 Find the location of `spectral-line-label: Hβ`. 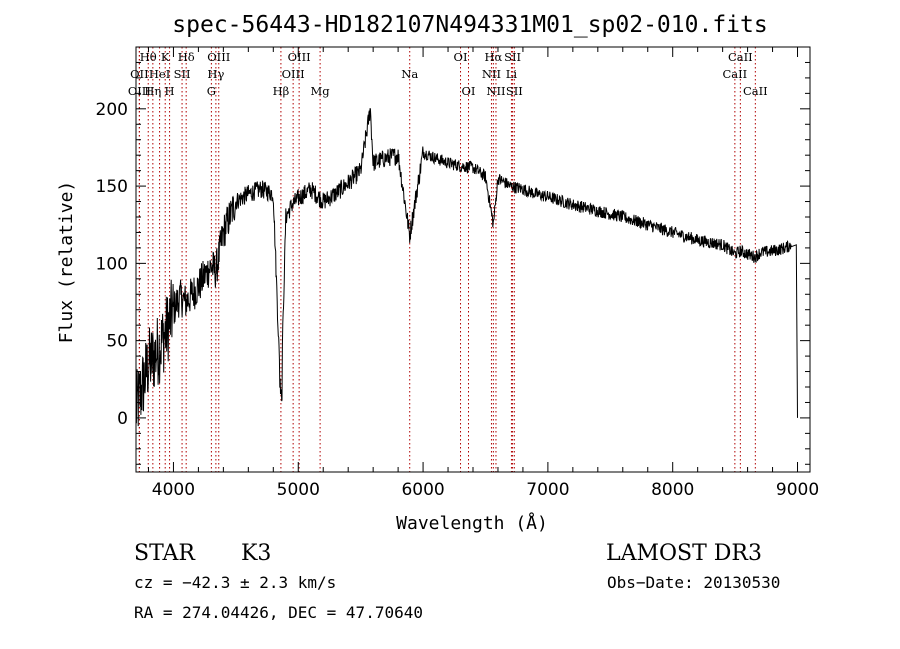

spectral-line-label: Hβ is located at coordinates (281, 91).